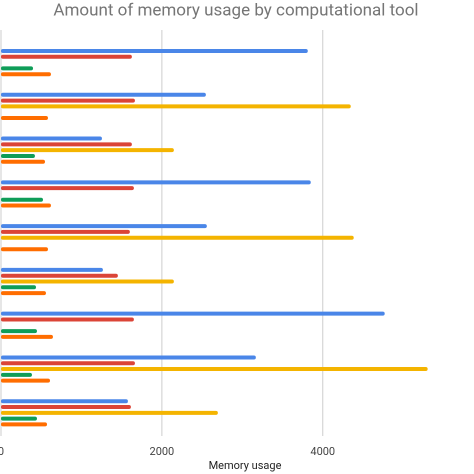 The image size is (474, 474). What do you see at coordinates (162, 451) in the screenshot?
I see `x-tick-label: 2000` at bounding box center [162, 451].